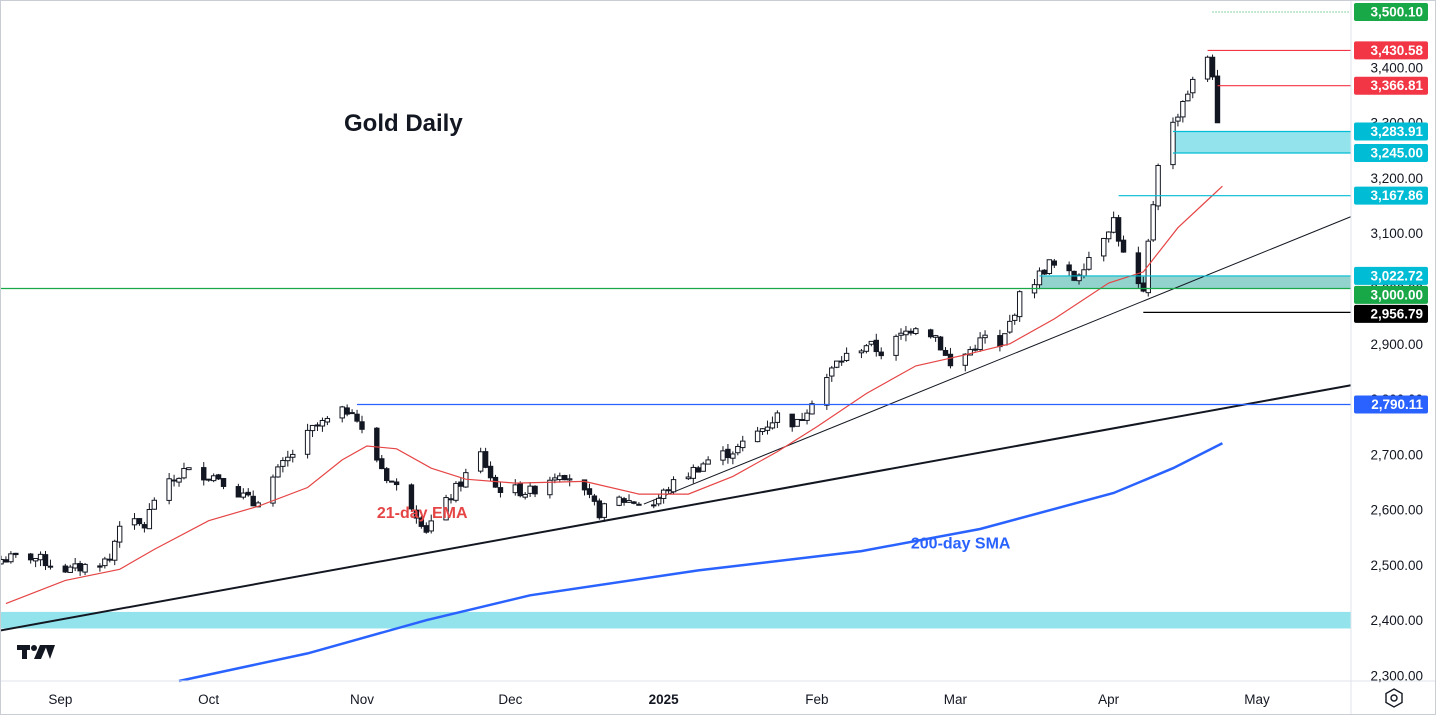 The height and width of the screenshot is (719, 1436). What do you see at coordinates (403, 123) in the screenshot?
I see `chart-title: Gold Daily` at bounding box center [403, 123].